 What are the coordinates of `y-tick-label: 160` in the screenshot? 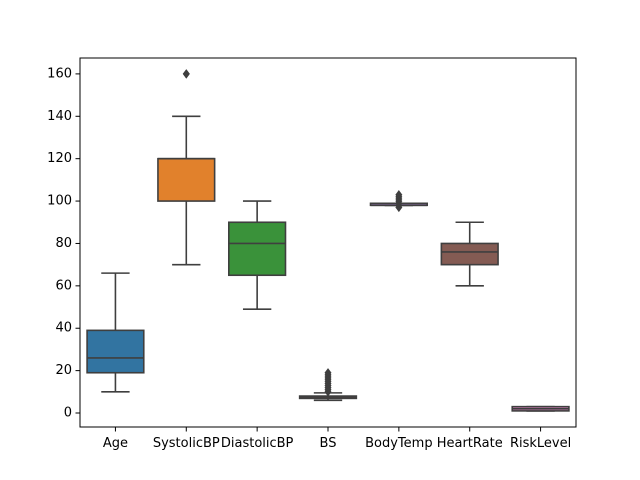 It's located at (59, 73).